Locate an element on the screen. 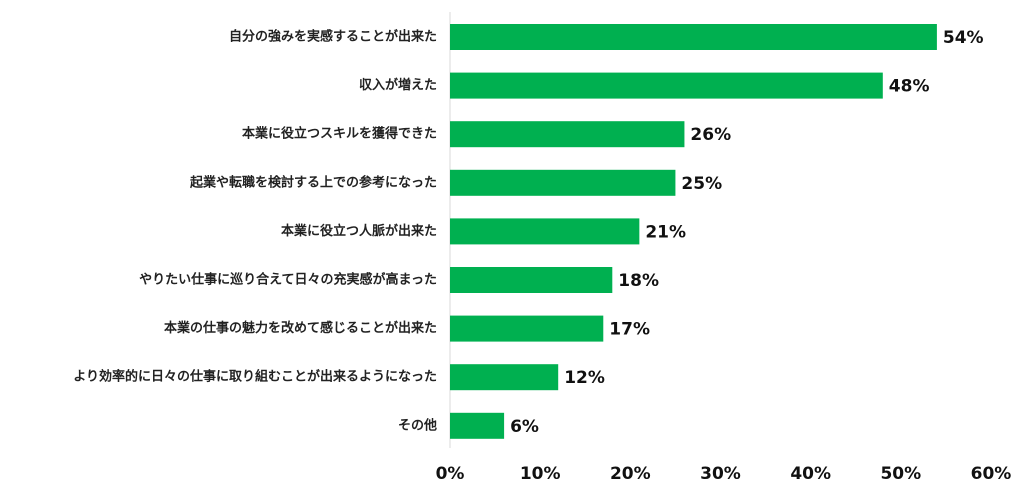 This screenshot has width=1024, height=493. x-tick-label: 20% is located at coordinates (630, 474).